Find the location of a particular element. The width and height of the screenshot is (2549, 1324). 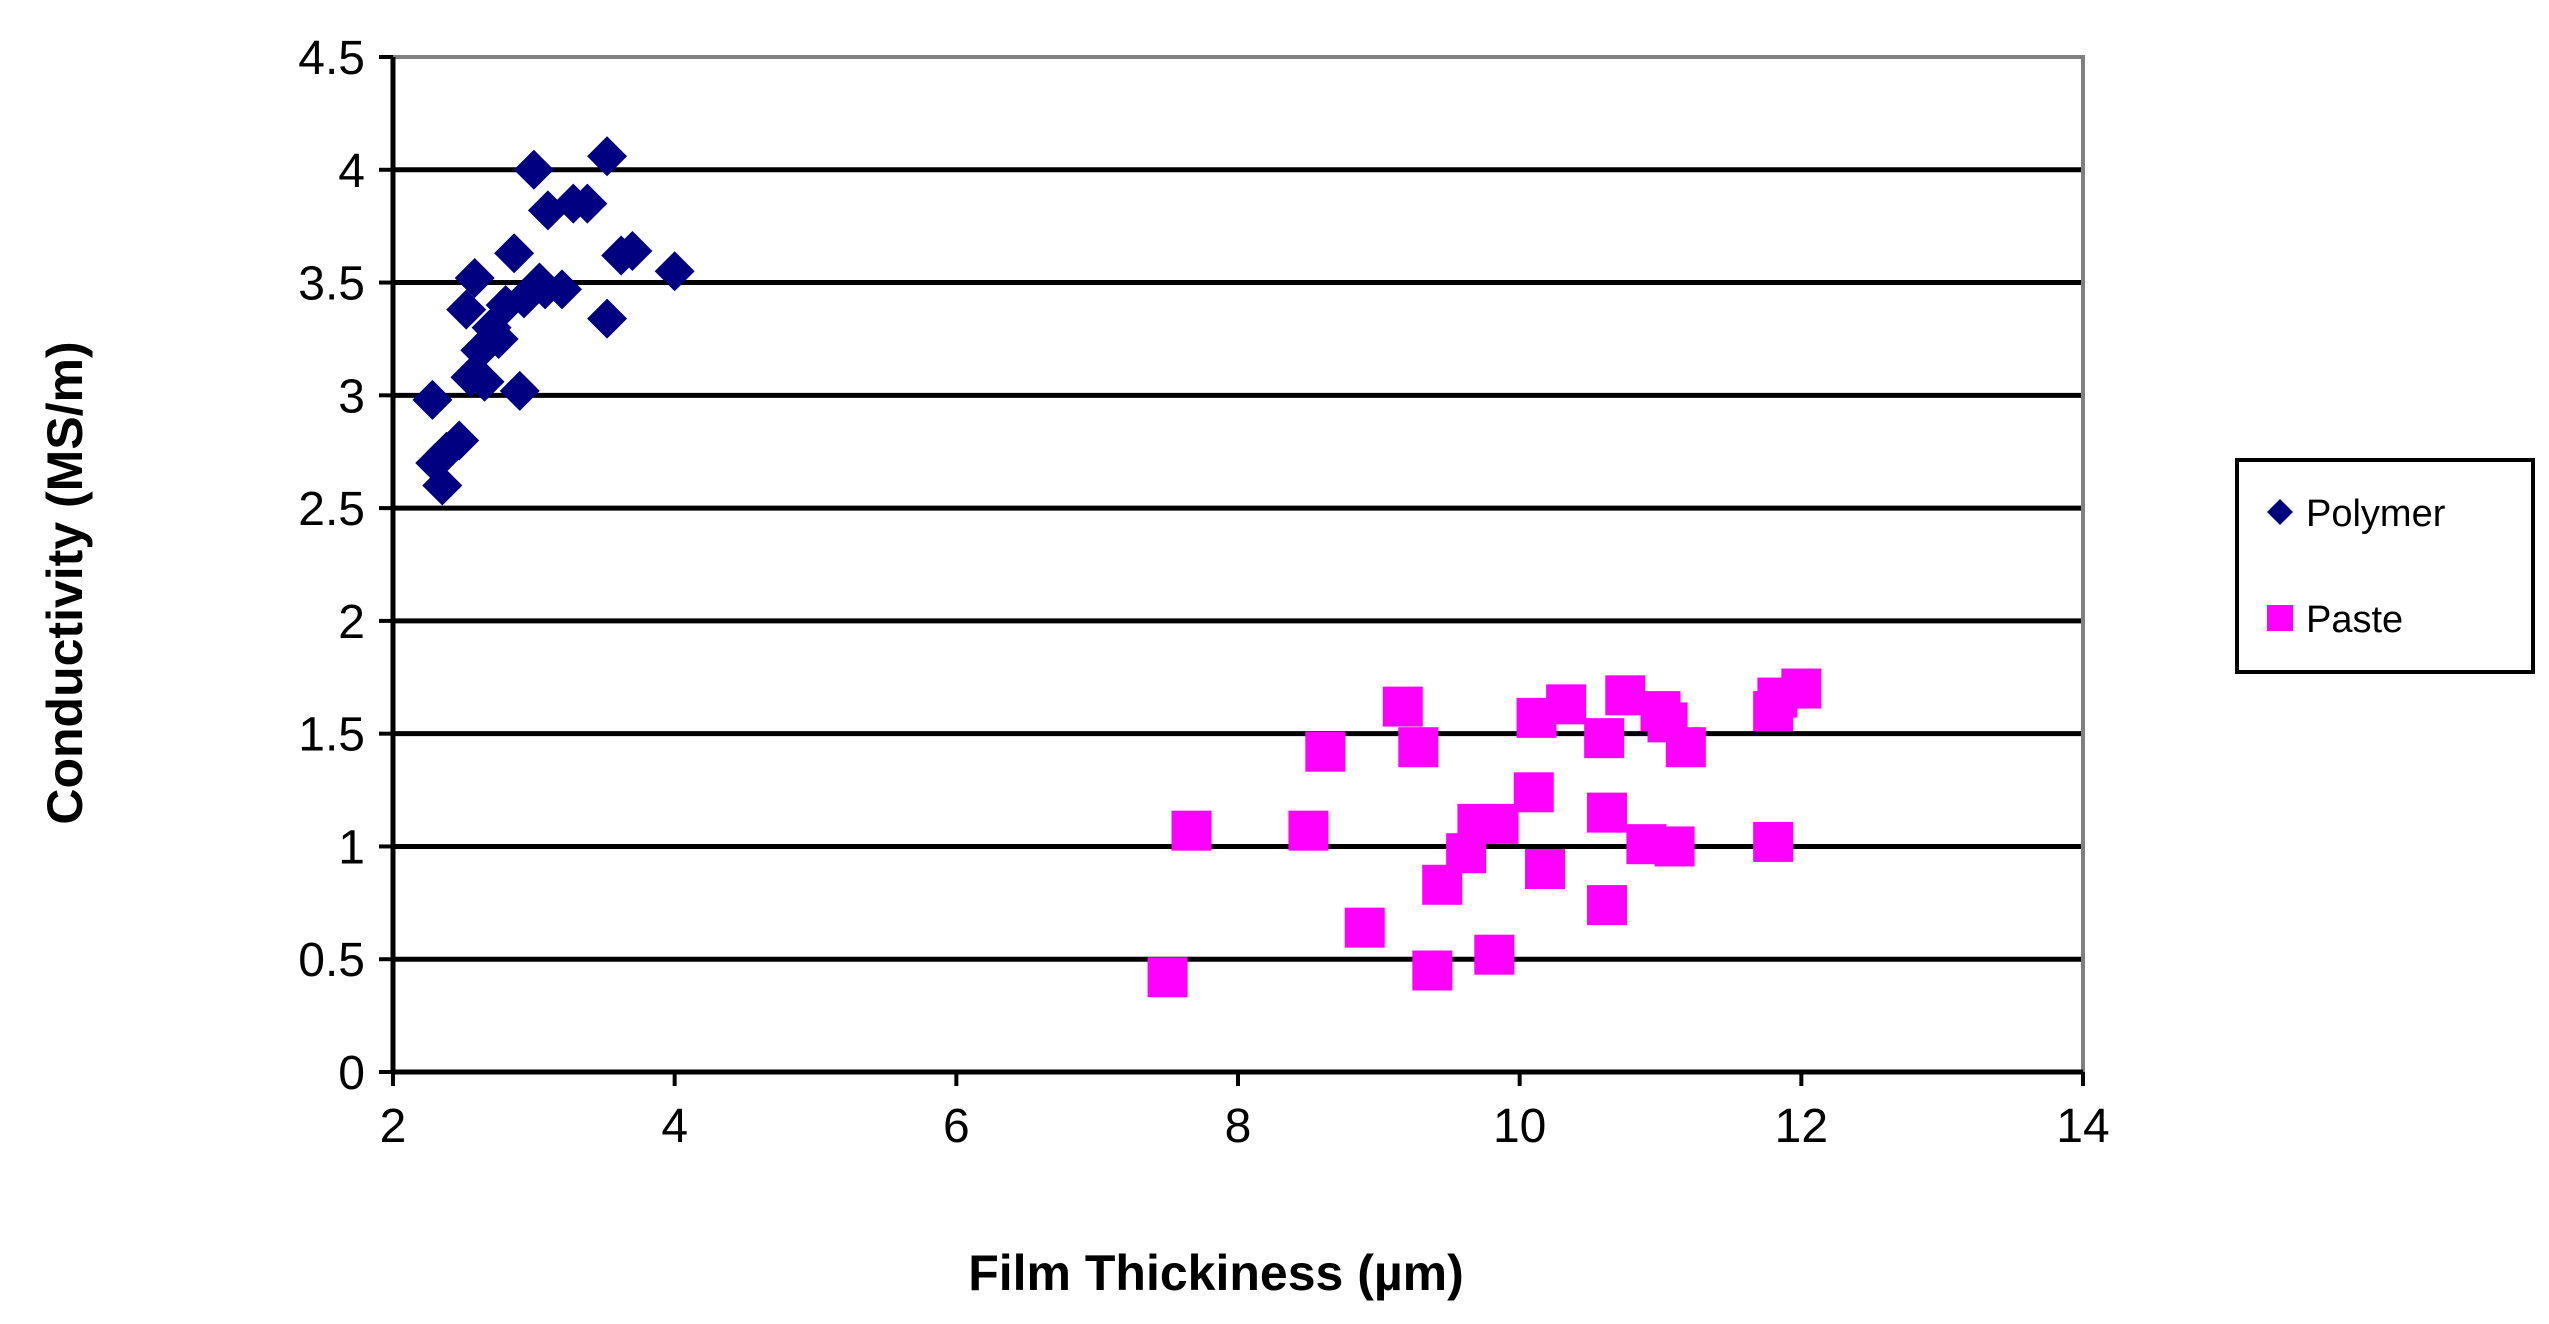

y-tick-label: 0 is located at coordinates (351, 1073).